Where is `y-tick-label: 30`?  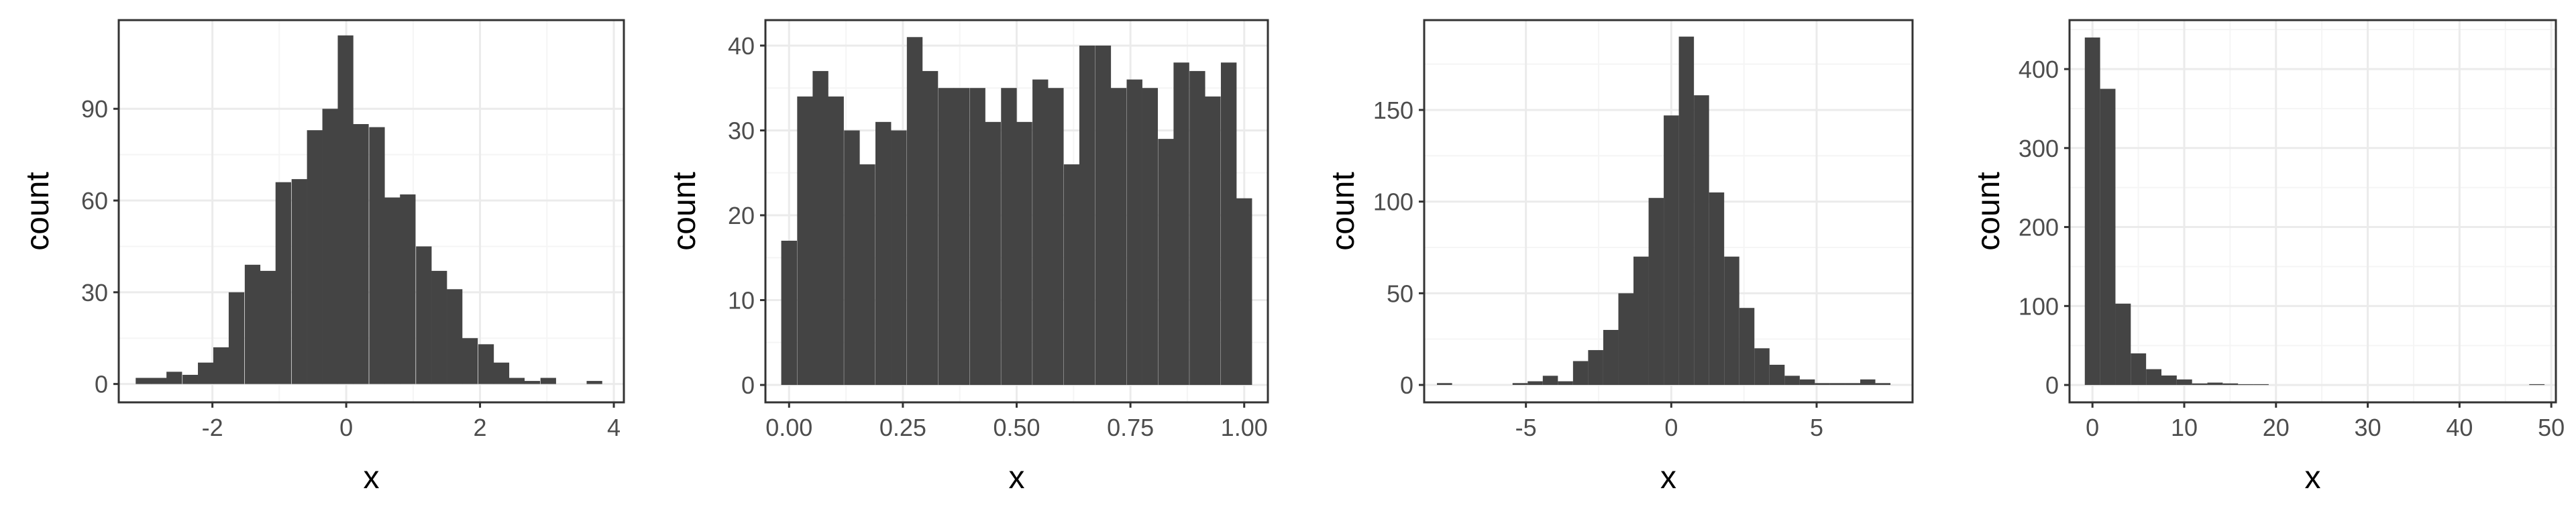 y-tick-label: 30 is located at coordinates (741, 130).